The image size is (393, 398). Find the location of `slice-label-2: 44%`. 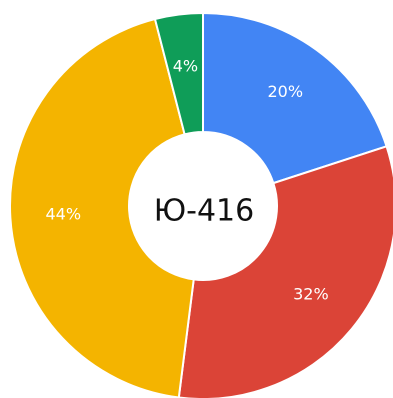

slice-label-2: 44% is located at coordinates (63, 213).